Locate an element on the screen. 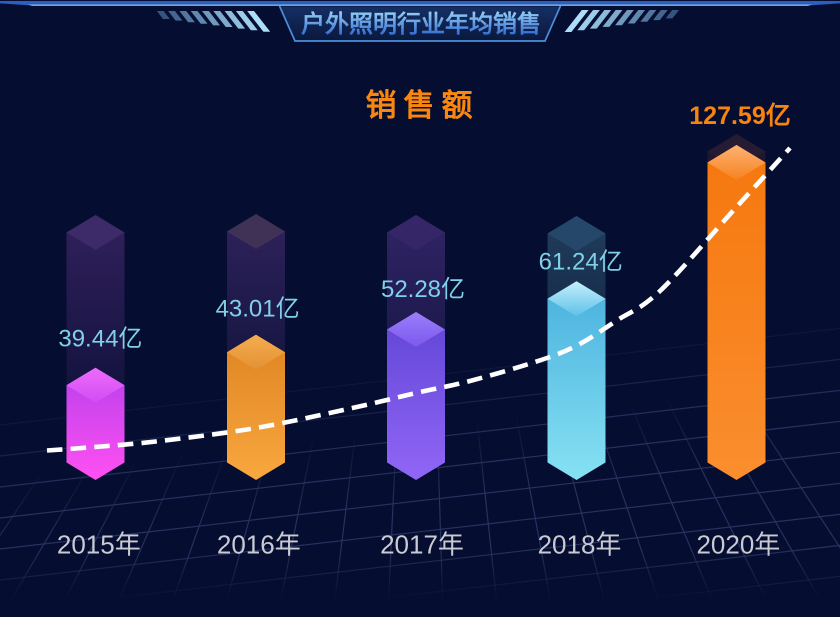 The image size is (840, 617). svg-text: 2015年 is located at coordinates (99, 545).